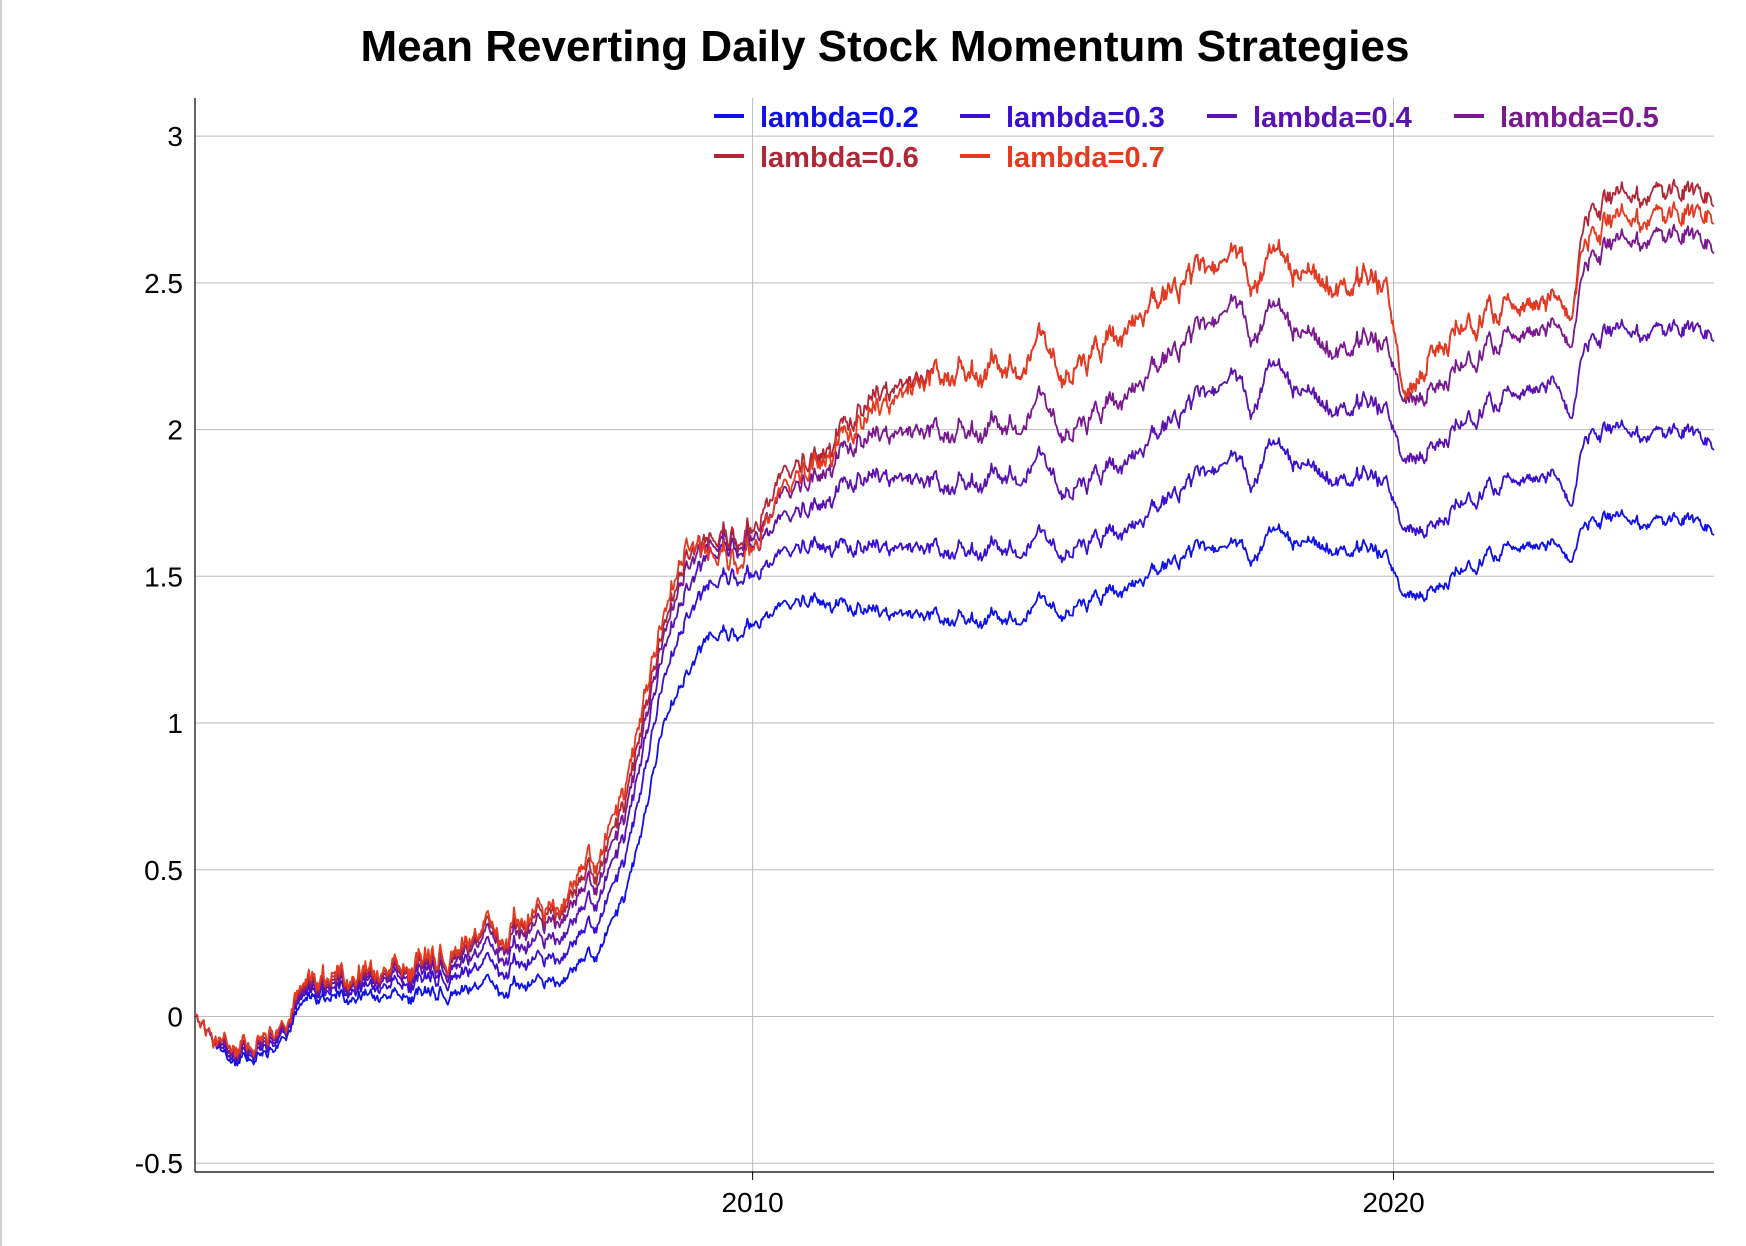 The image size is (1746, 1246). What do you see at coordinates (175, 430) in the screenshot?
I see `y-tick-label: 2` at bounding box center [175, 430].